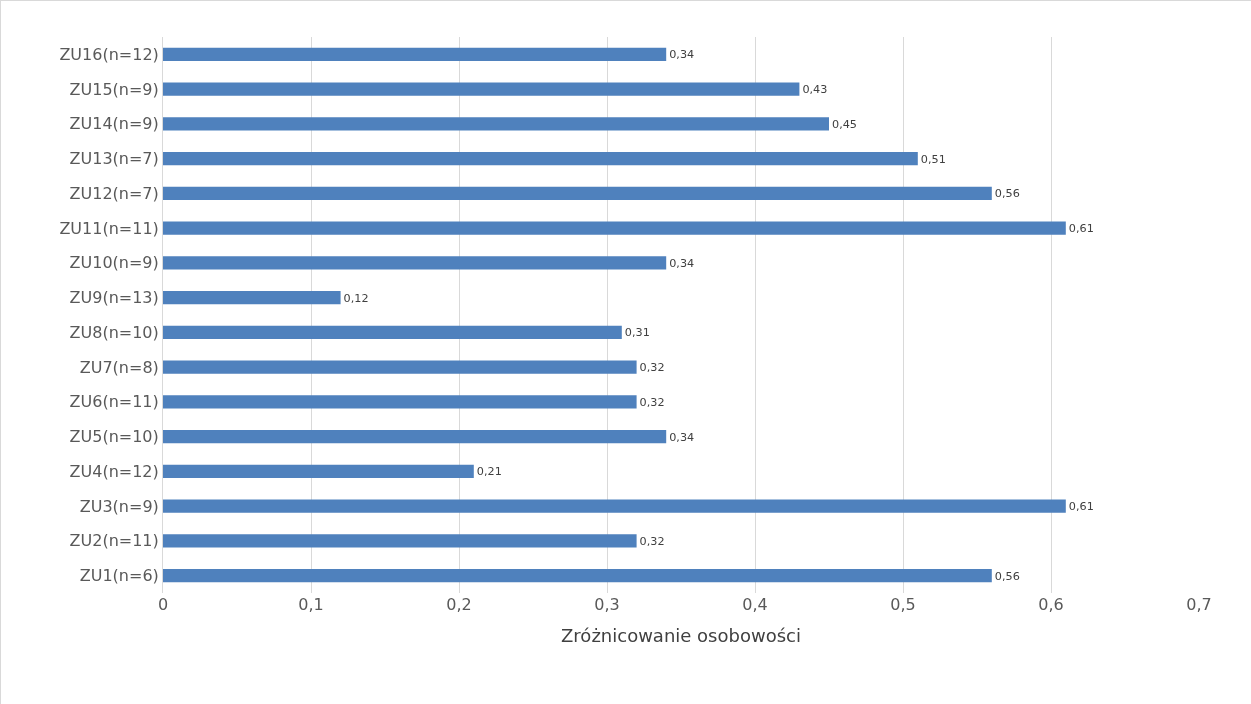 The image size is (1251, 704). What do you see at coordinates (815, 90) in the screenshot?
I see `data-label: 0,43` at bounding box center [815, 90].